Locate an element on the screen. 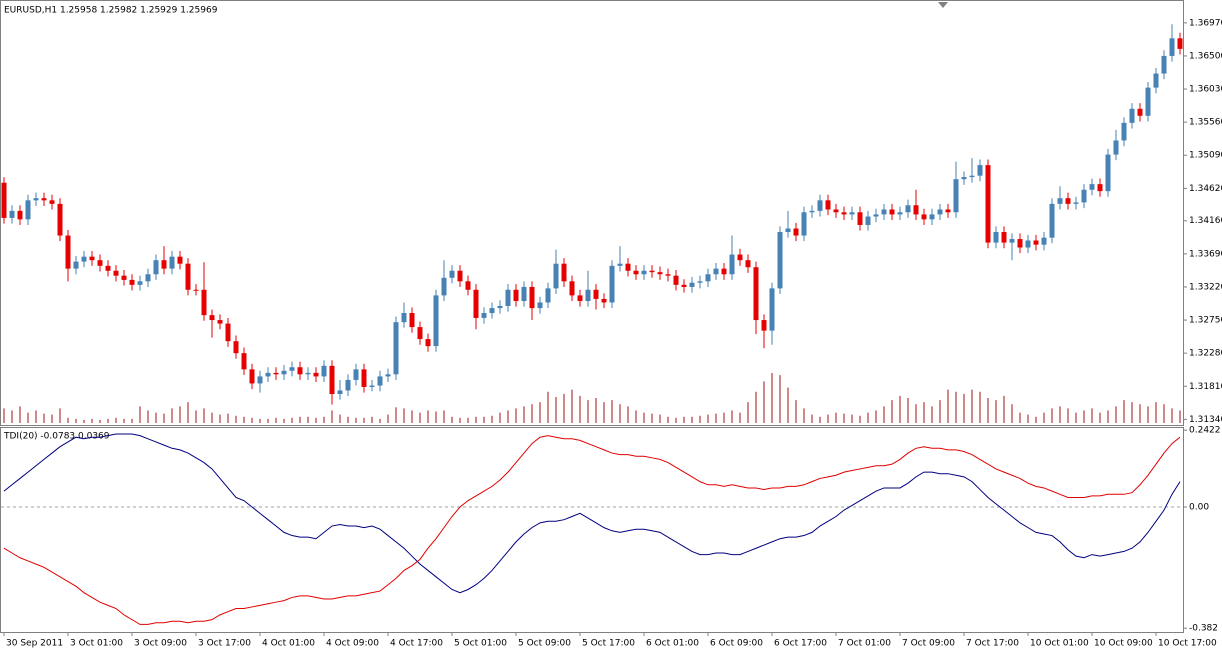 The width and height of the screenshot is (1222, 652). y-tick-label: 1.31340 is located at coordinates (1205, 420).